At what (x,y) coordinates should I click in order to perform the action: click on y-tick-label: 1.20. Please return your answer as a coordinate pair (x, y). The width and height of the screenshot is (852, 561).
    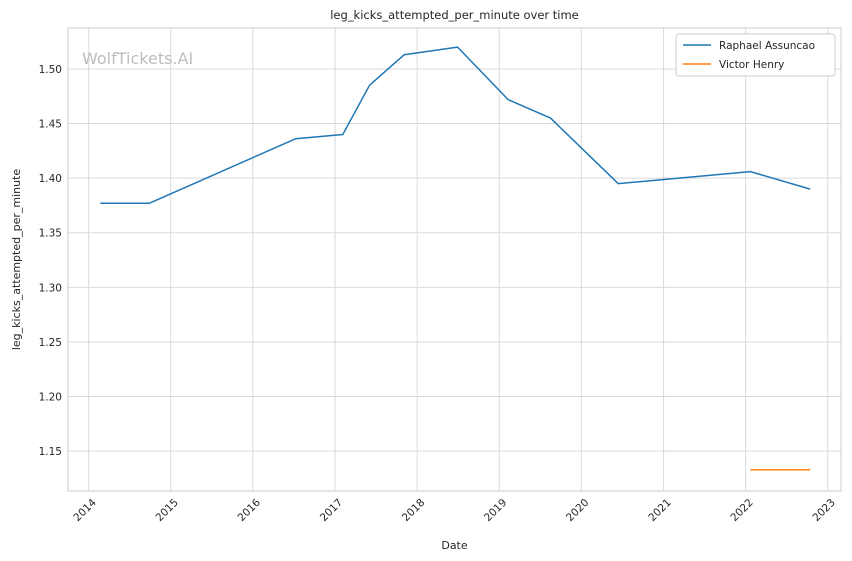
    Looking at the image, I should click on (50, 398).